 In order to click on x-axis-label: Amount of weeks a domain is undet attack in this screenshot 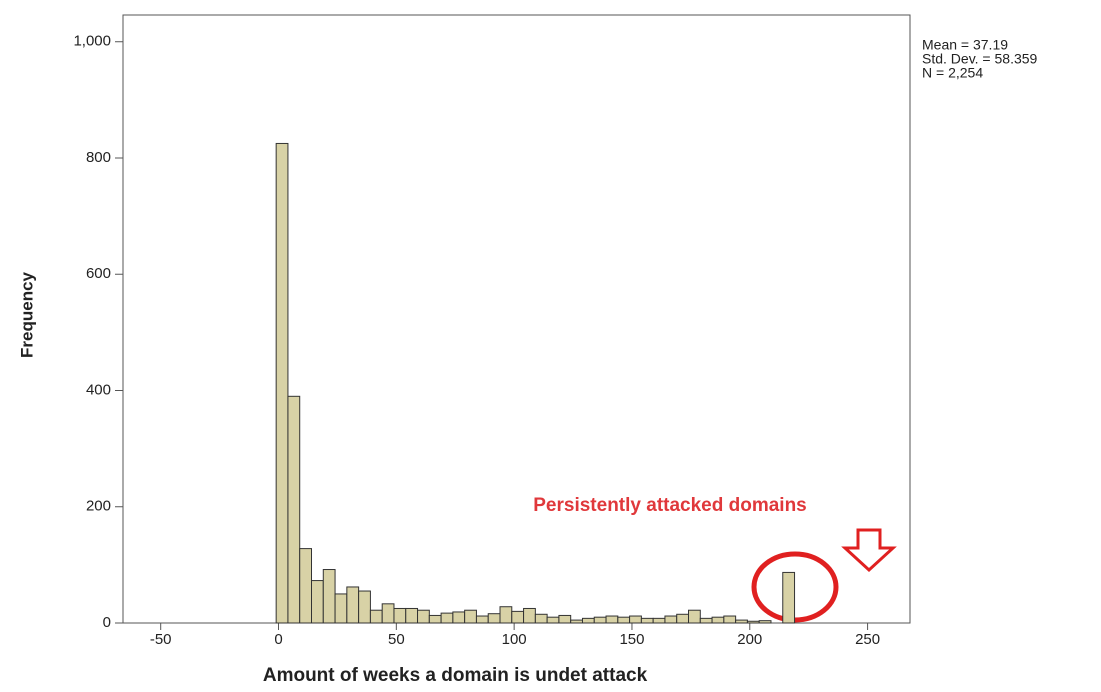, I will do `click(455, 675)`.